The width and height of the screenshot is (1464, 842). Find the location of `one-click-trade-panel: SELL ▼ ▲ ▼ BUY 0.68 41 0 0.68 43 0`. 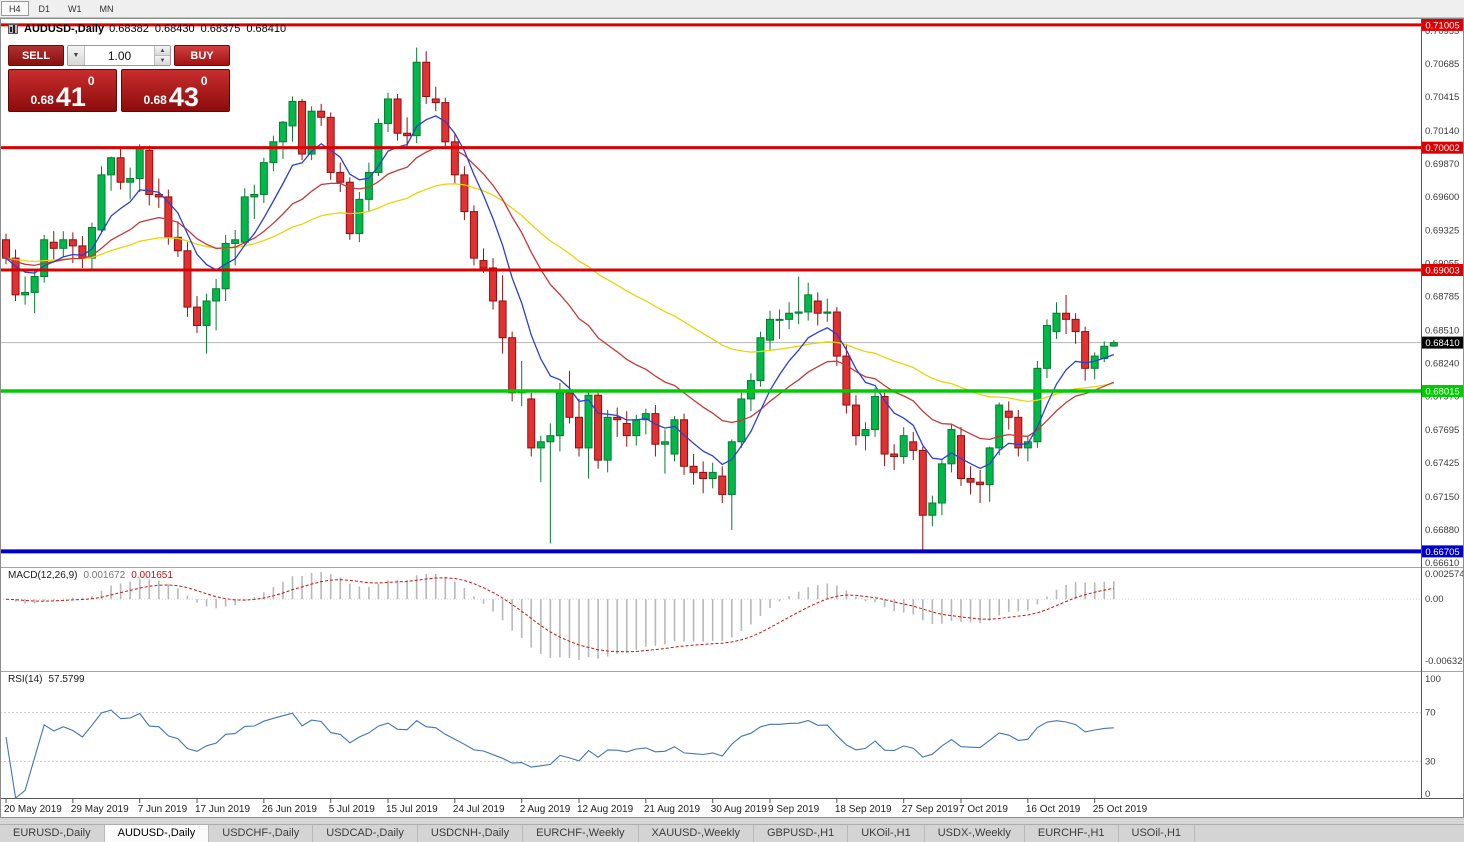

one-click-trade-panel: SELL ▼ ▲ ▼ BUY 0.68 41 0 0.68 43 0 is located at coordinates (119, 78).